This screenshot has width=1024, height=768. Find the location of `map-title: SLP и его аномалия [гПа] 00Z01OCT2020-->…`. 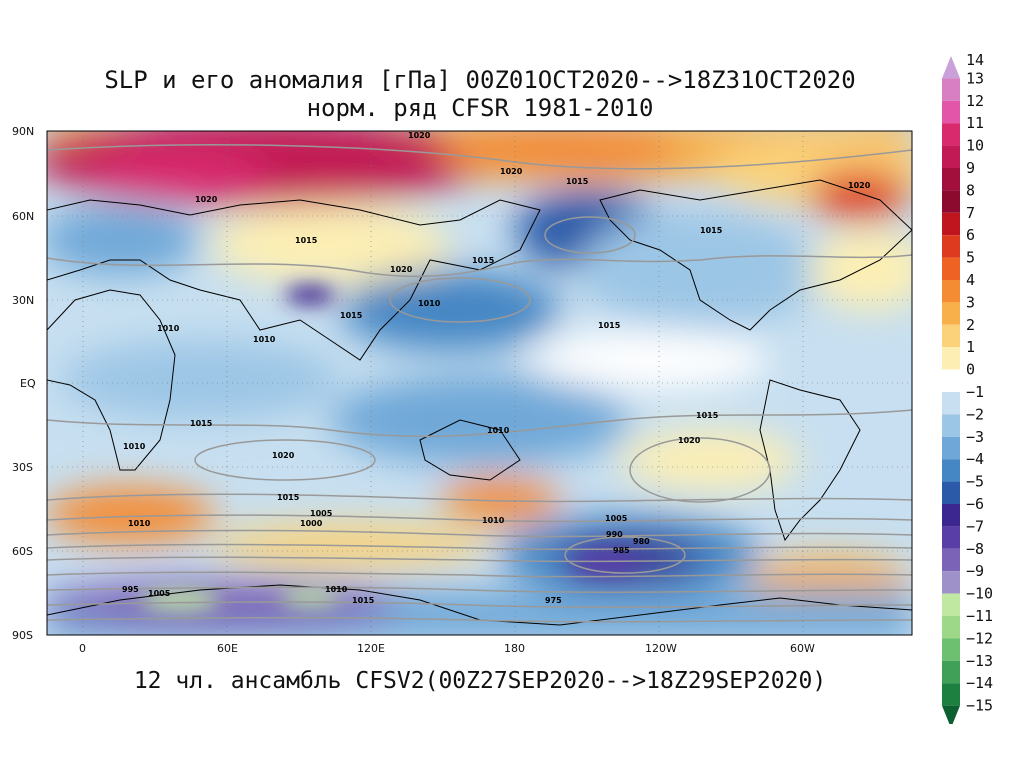

map-title: SLP и его аномалия [гПа] 00Z01OCT2020-->… is located at coordinates (480, 80).